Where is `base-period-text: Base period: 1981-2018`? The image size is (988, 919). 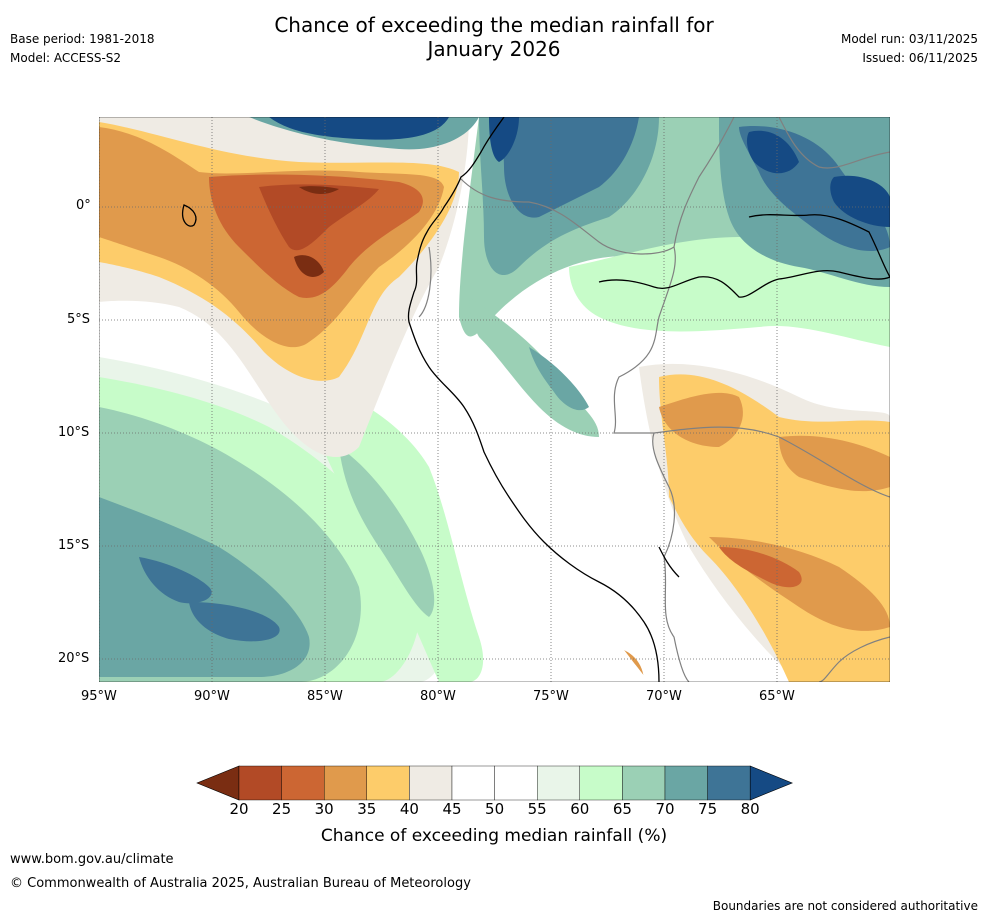
base-period-text: Base period: 1981-2018 is located at coordinates (82, 39).